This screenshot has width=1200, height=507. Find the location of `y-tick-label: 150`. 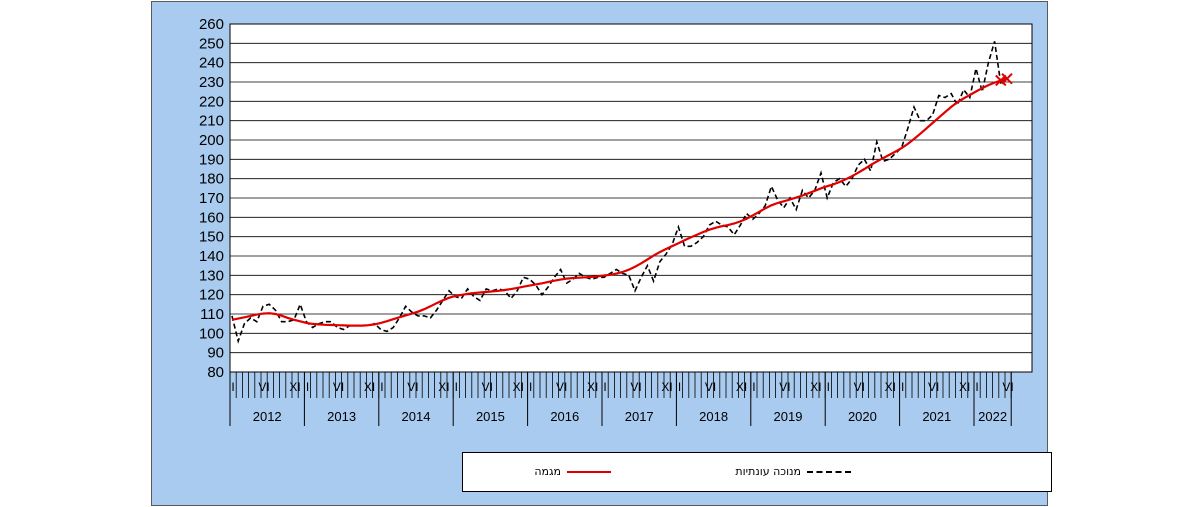

y-tick-label: 150 is located at coordinates (211, 237).